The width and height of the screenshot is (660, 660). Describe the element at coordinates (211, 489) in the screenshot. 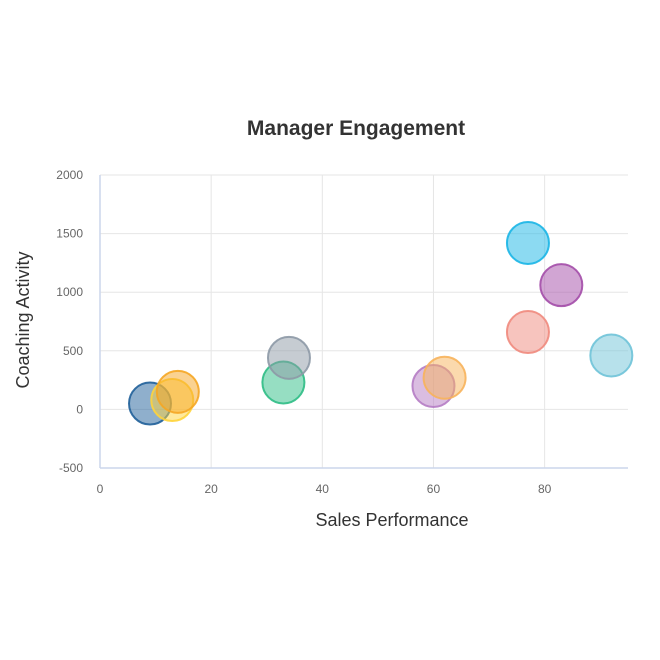

I see `x-tick-label: 20` at that location.